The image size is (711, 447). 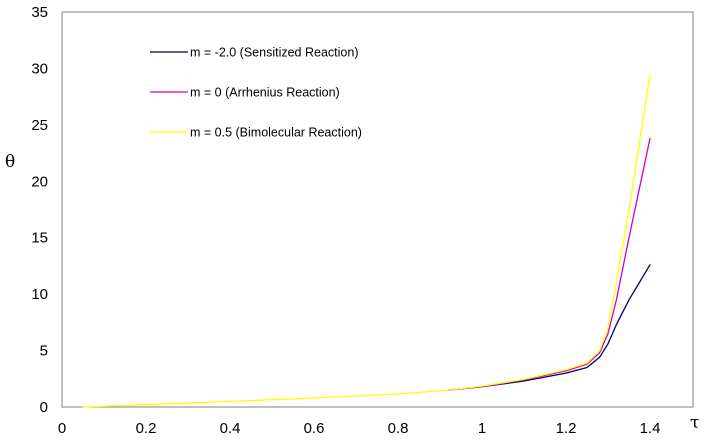 What do you see at coordinates (694, 423) in the screenshot?
I see `x-axis-title: τ` at bounding box center [694, 423].